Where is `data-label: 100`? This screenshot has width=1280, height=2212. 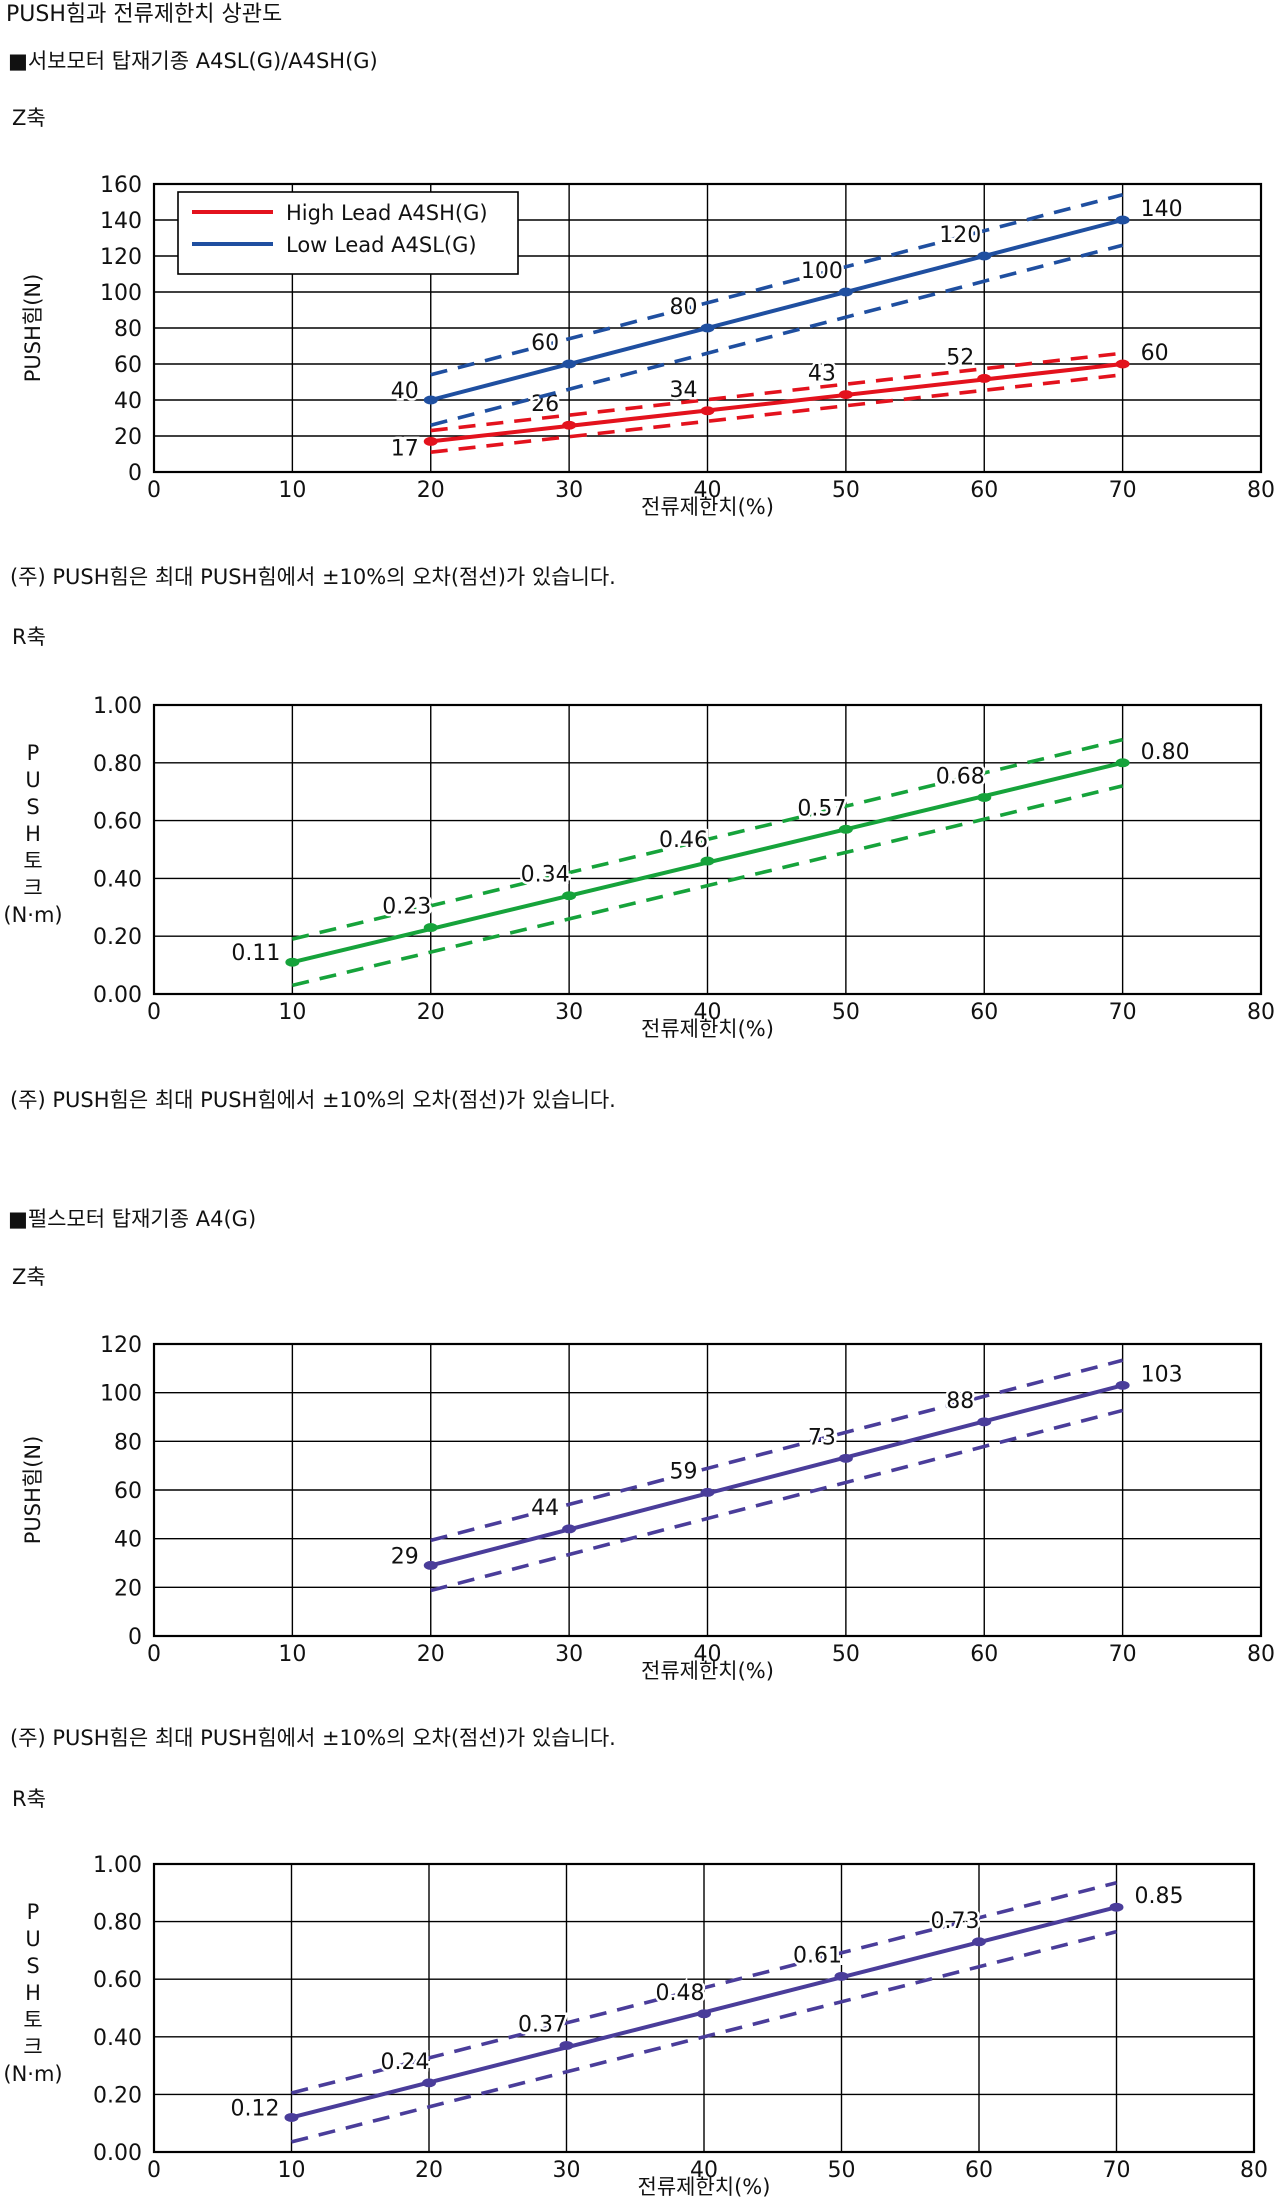 data-label: 100 is located at coordinates (822, 271).